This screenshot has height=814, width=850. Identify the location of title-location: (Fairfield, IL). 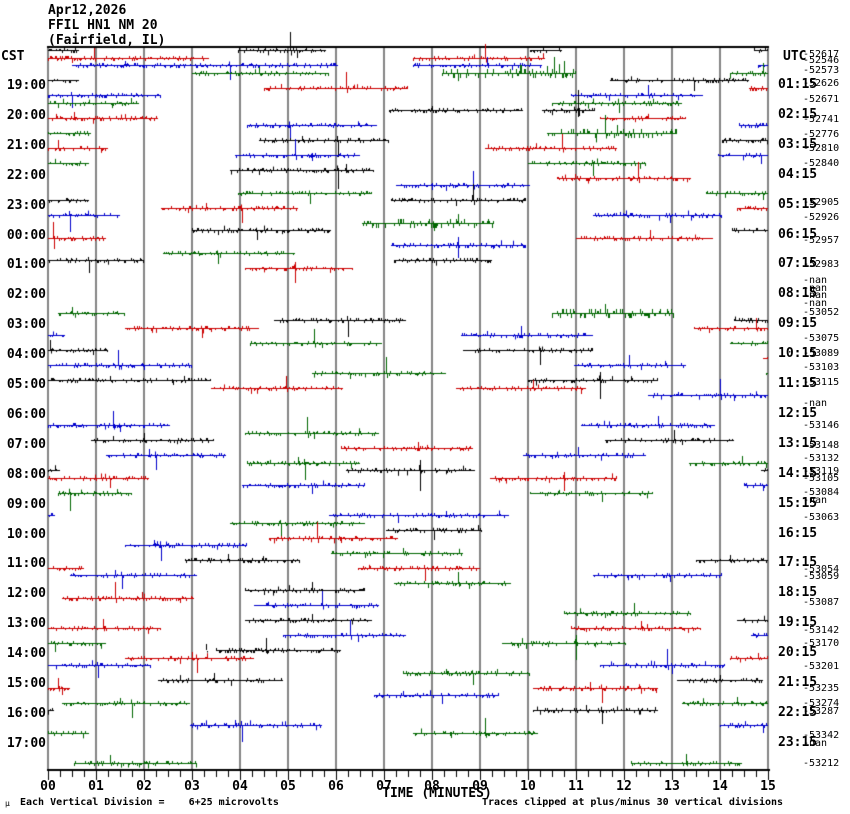
(107, 40).